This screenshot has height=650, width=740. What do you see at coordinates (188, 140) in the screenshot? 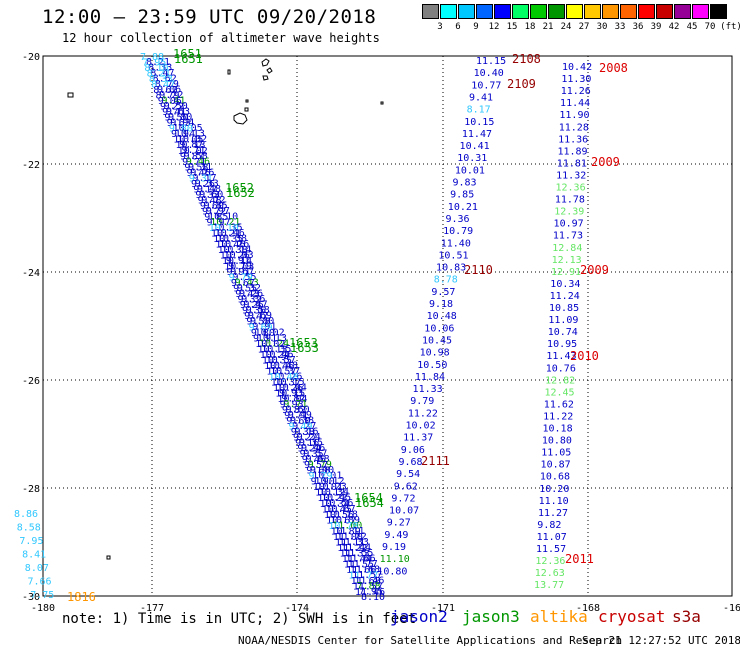
I see `swh-value-track-a: 10.05` at bounding box center [188, 140].